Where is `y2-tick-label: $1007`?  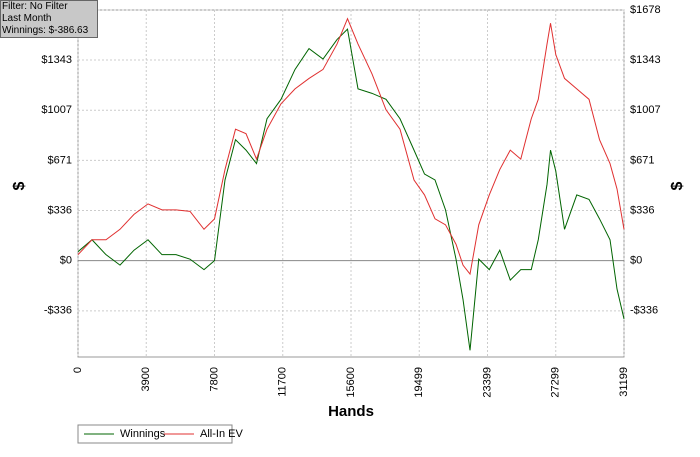
y2-tick-label: $1007 is located at coordinates (645, 110).